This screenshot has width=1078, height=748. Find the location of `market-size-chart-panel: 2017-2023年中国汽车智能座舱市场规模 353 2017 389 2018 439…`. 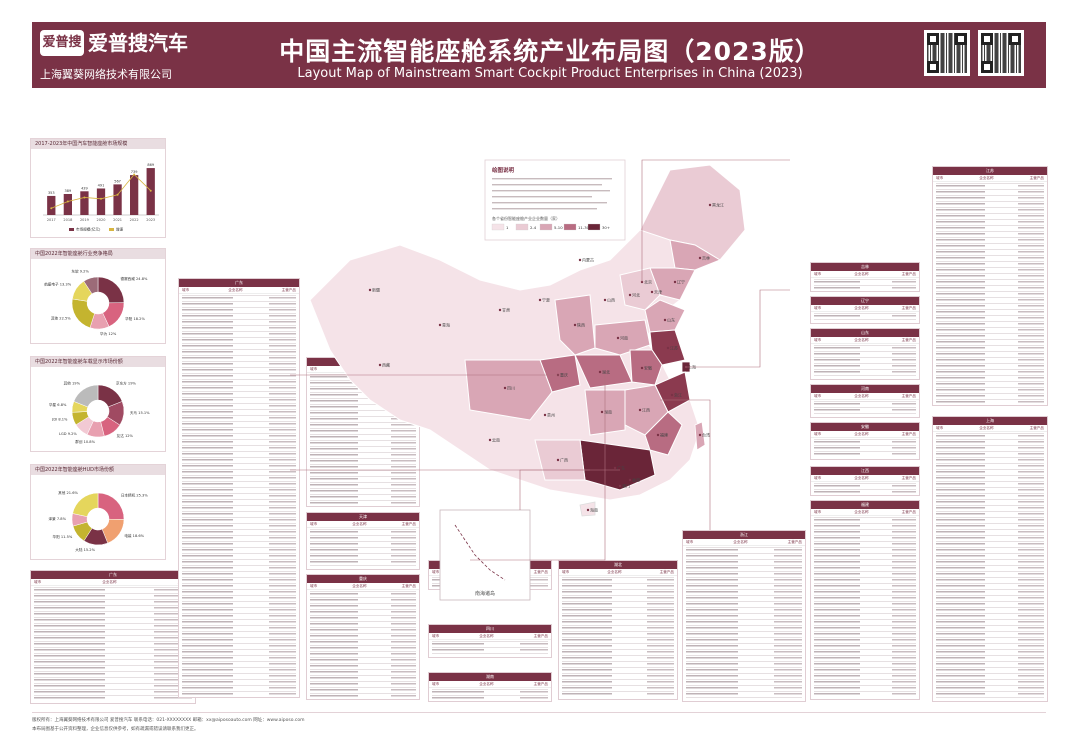

market-size-chart-panel: 2017-2023年中国汽车智能座舱市场规模 353 2017 389 2018 439… is located at coordinates (98, 188).